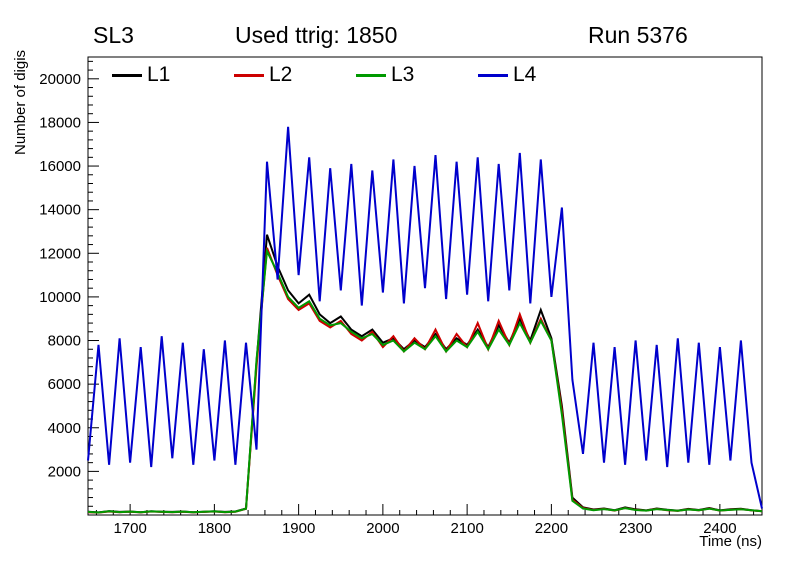  Describe the element at coordinates (371, 75) in the screenshot. I see `legend-line-sample-l3` at that location.